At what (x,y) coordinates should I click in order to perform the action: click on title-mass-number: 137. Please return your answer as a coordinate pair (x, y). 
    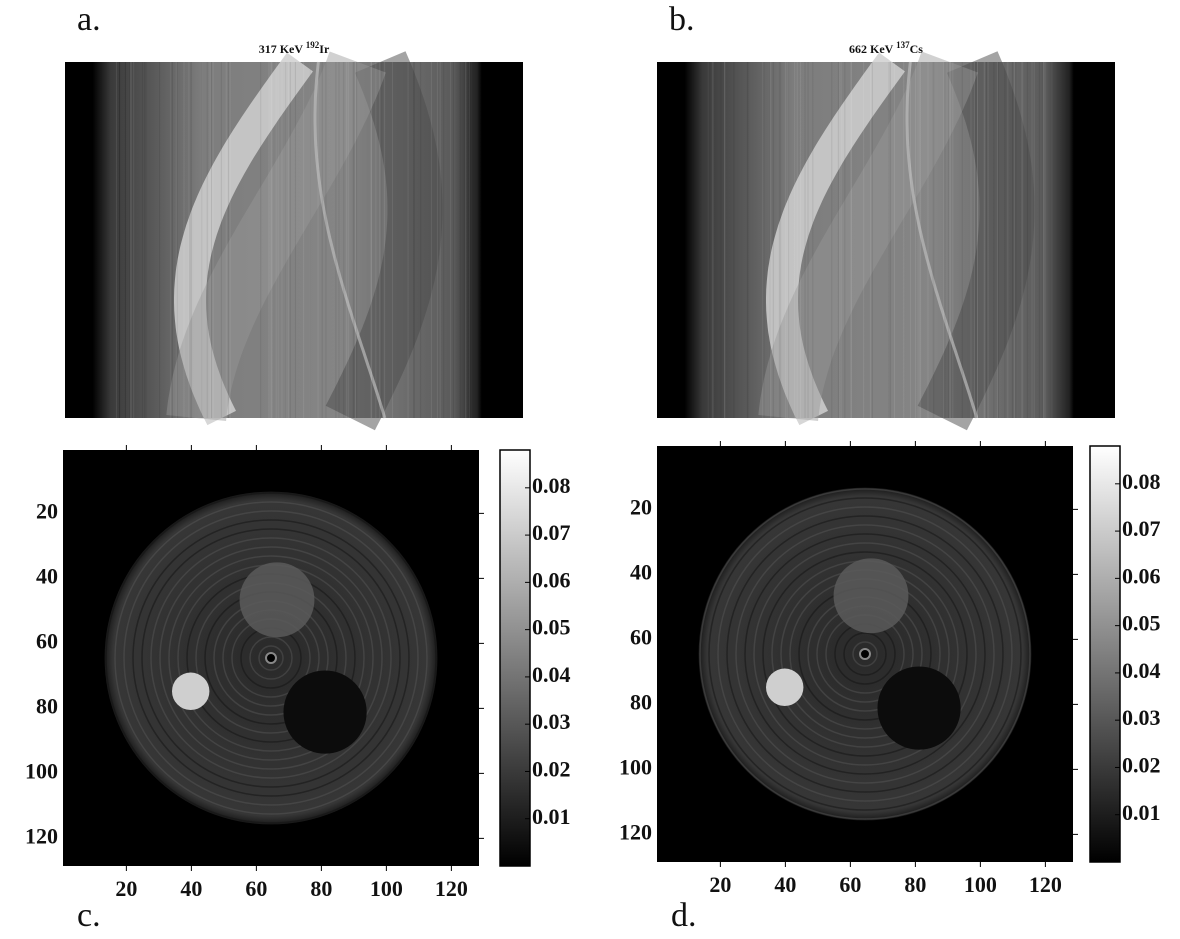
    Looking at the image, I should click on (903, 45).